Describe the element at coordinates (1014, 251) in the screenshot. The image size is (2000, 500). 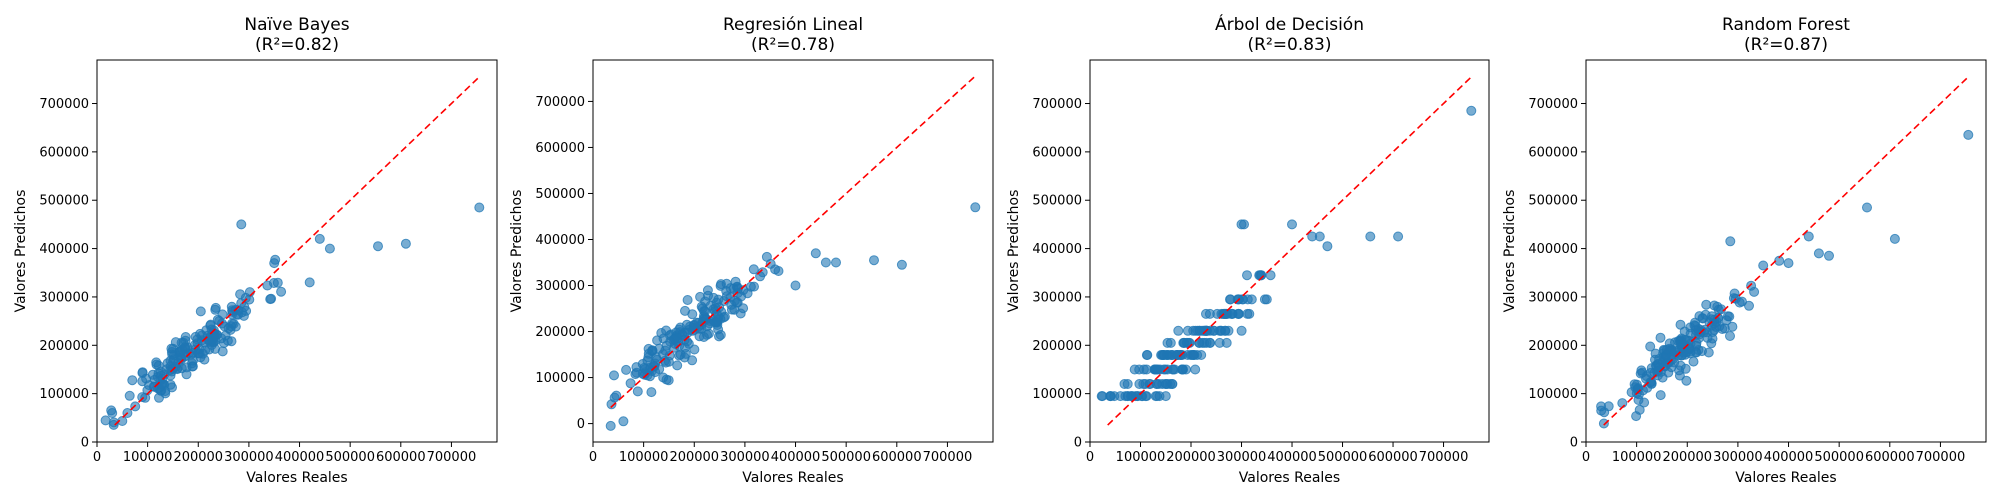
I see `y-axis-label: Valores Predichos` at that location.